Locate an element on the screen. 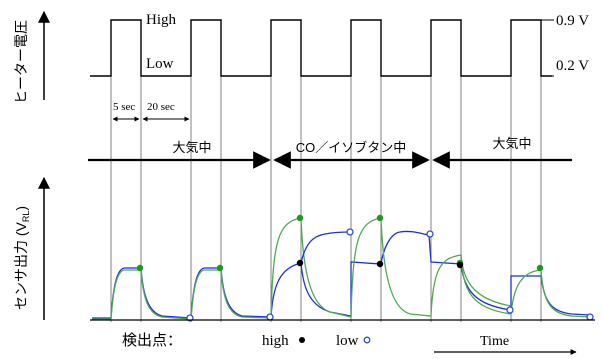 This screenshot has height=359, width=603. sensor-axis-label: センサ出力 (VRL) is located at coordinates (22, 258).